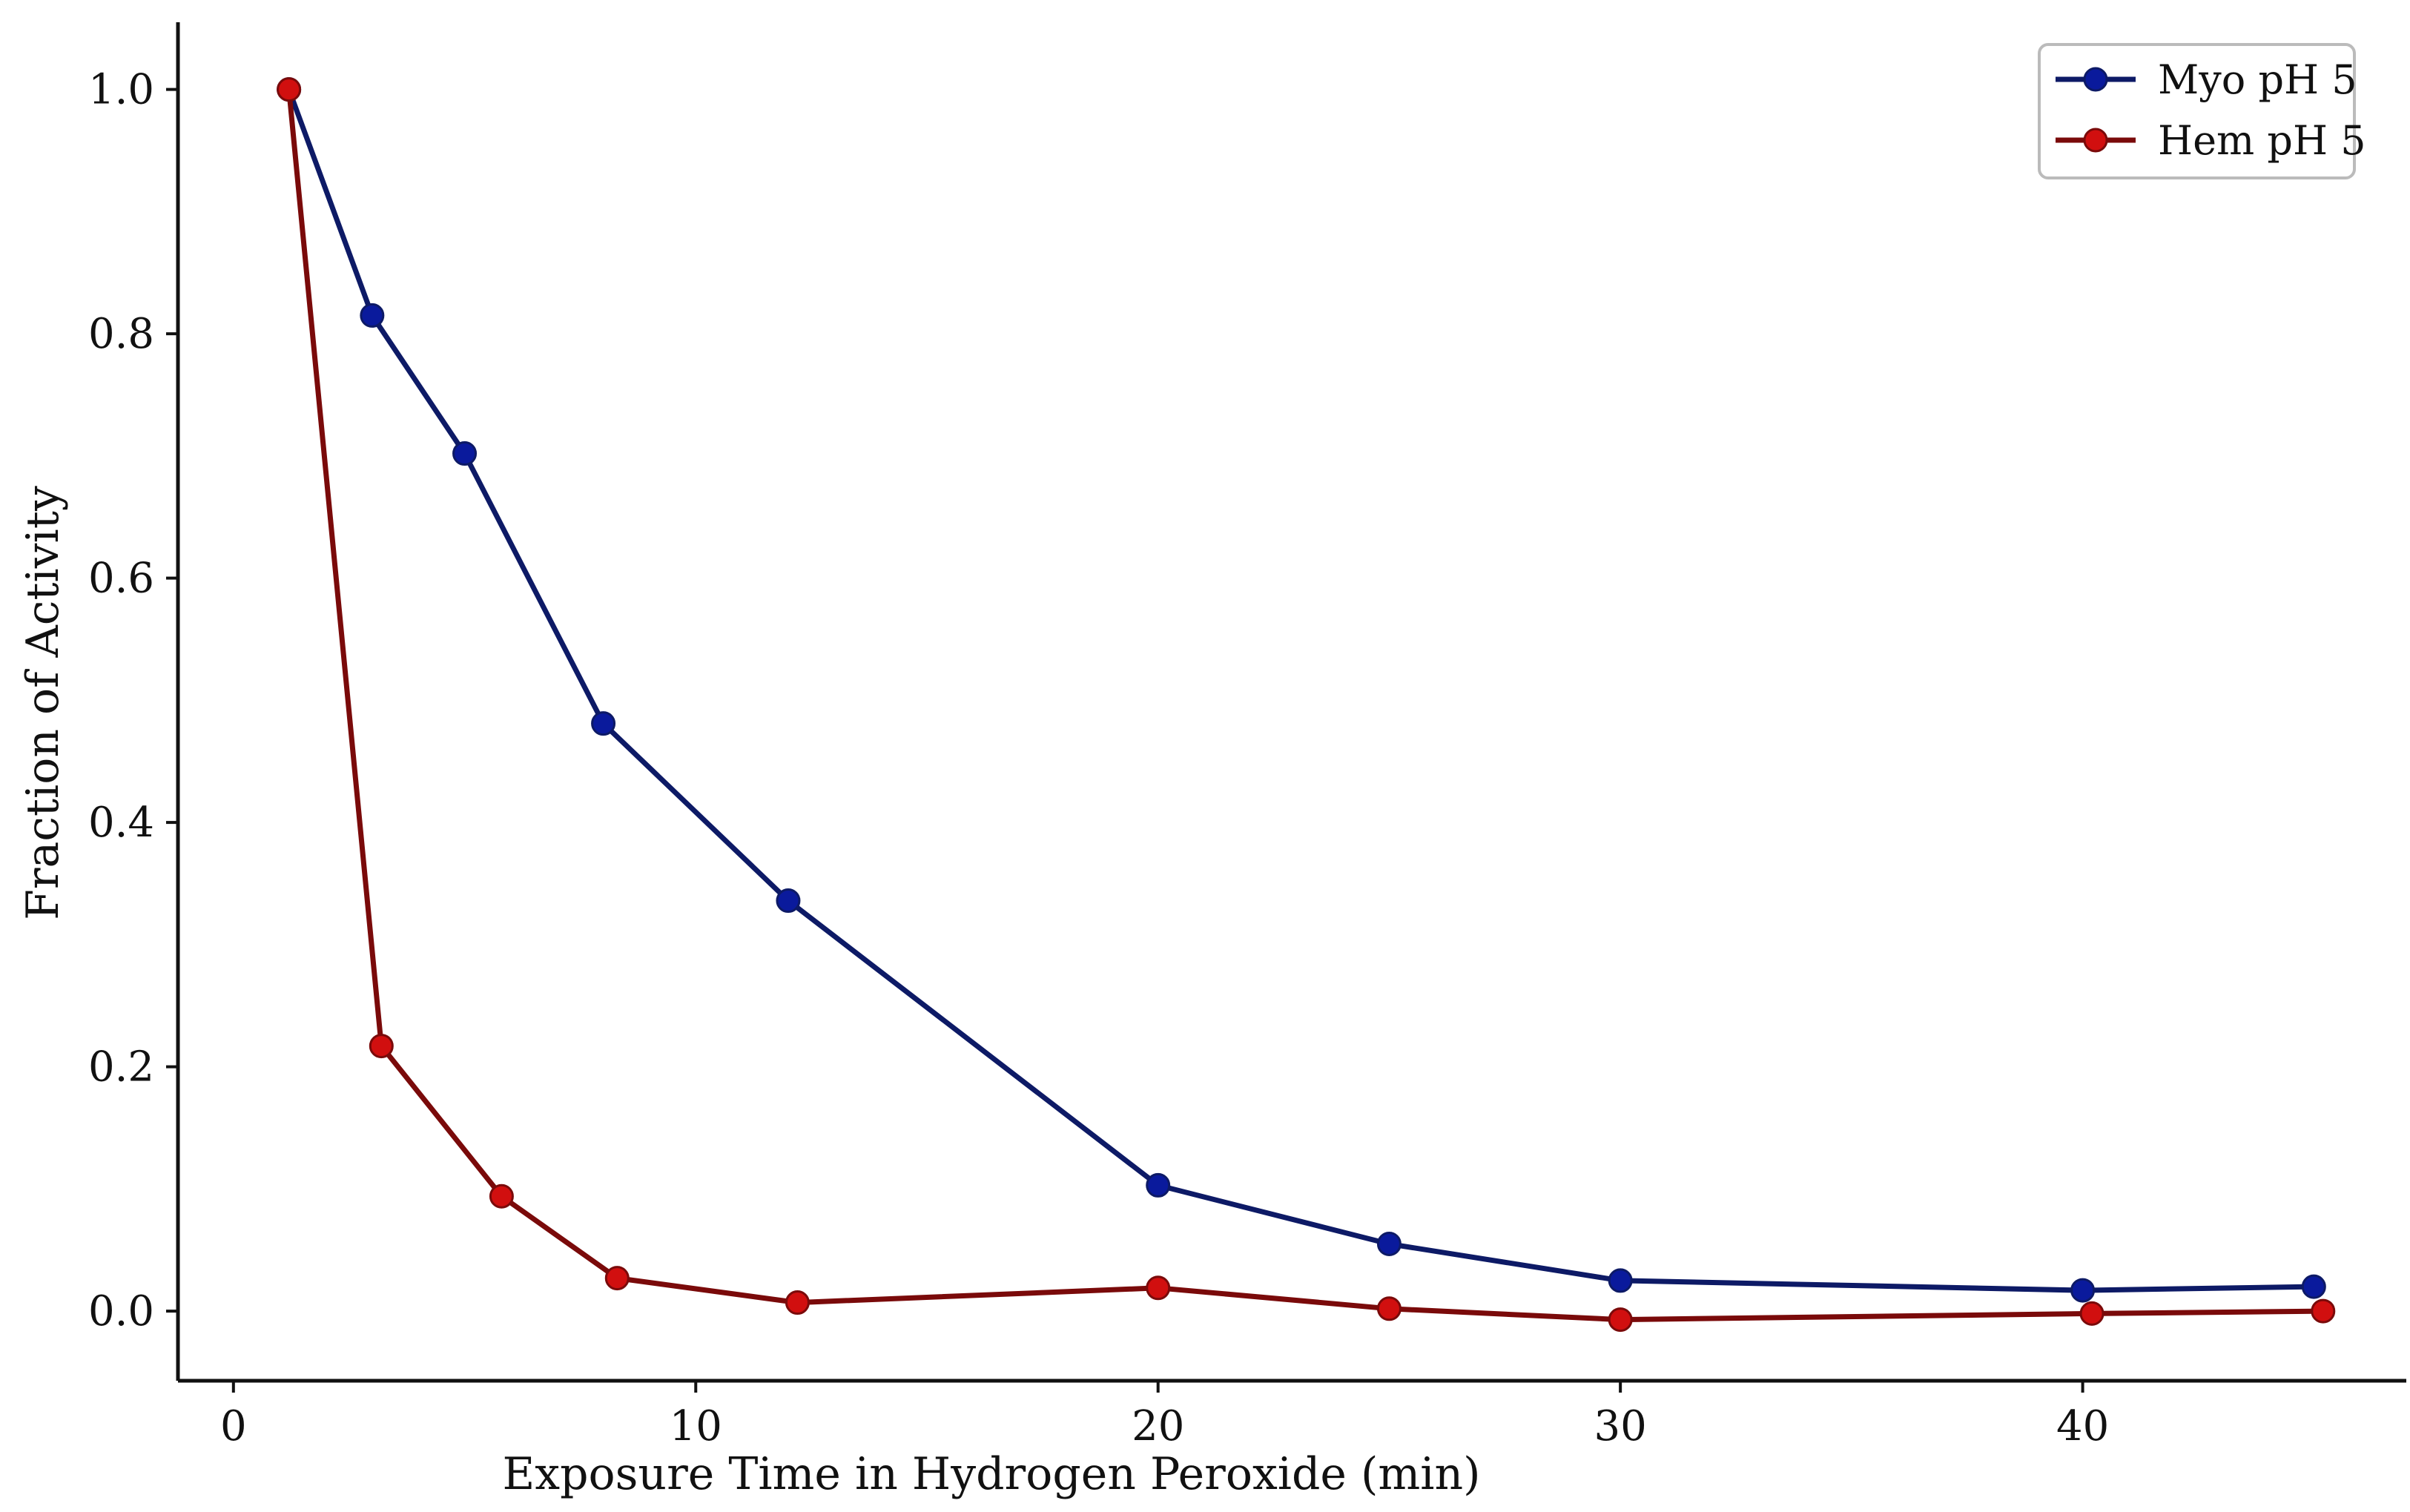 This screenshot has height=1512, width=2410. I want to click on y-tick-label: 0.8, so click(121, 334).